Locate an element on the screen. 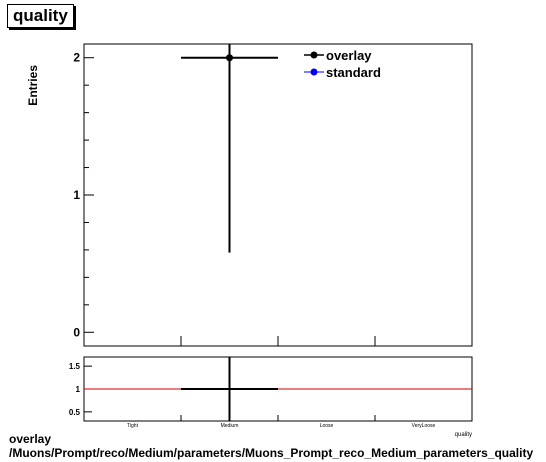  ratio-x-tick-label: Medium is located at coordinates (230, 426).